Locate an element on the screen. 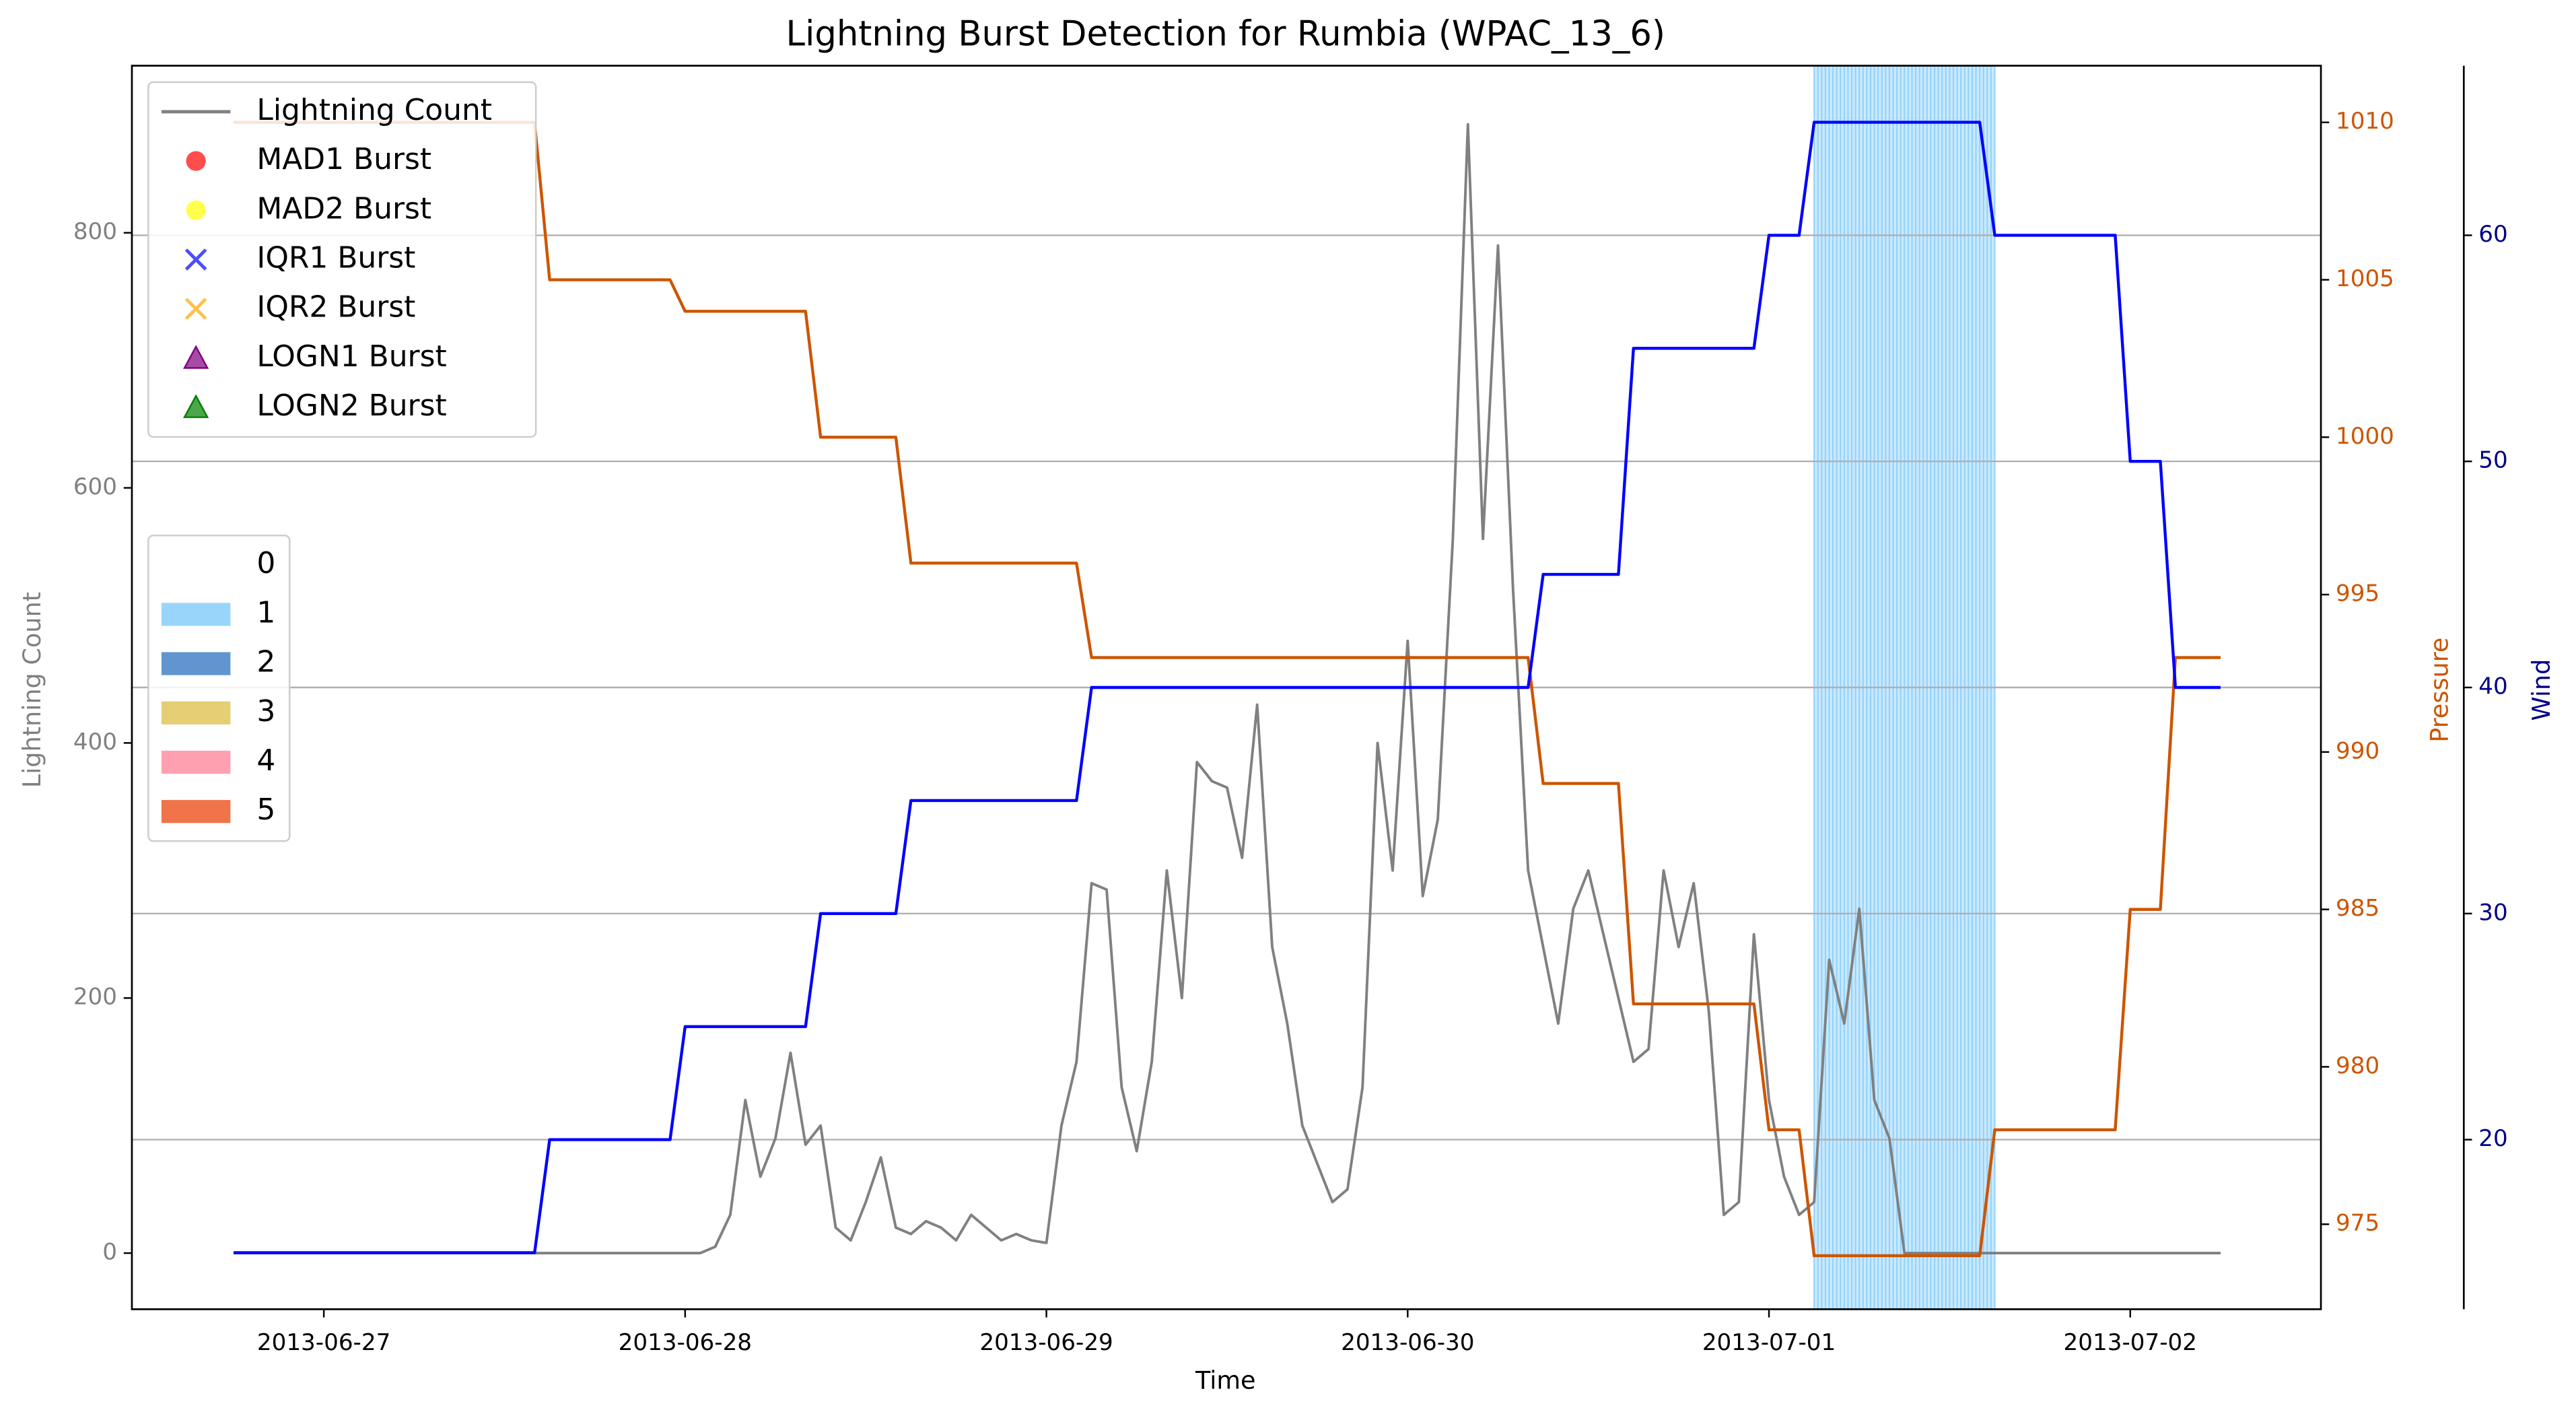 The image size is (2576, 1416). x-tick-label: 2013-06-28 is located at coordinates (685, 1342).